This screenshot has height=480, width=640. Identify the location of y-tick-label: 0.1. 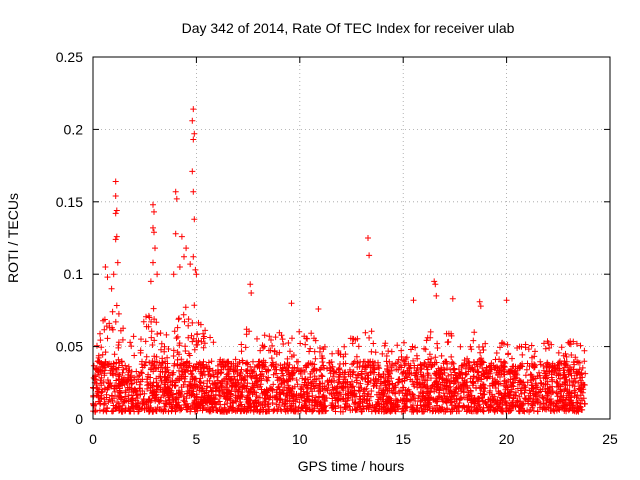
(74, 274).